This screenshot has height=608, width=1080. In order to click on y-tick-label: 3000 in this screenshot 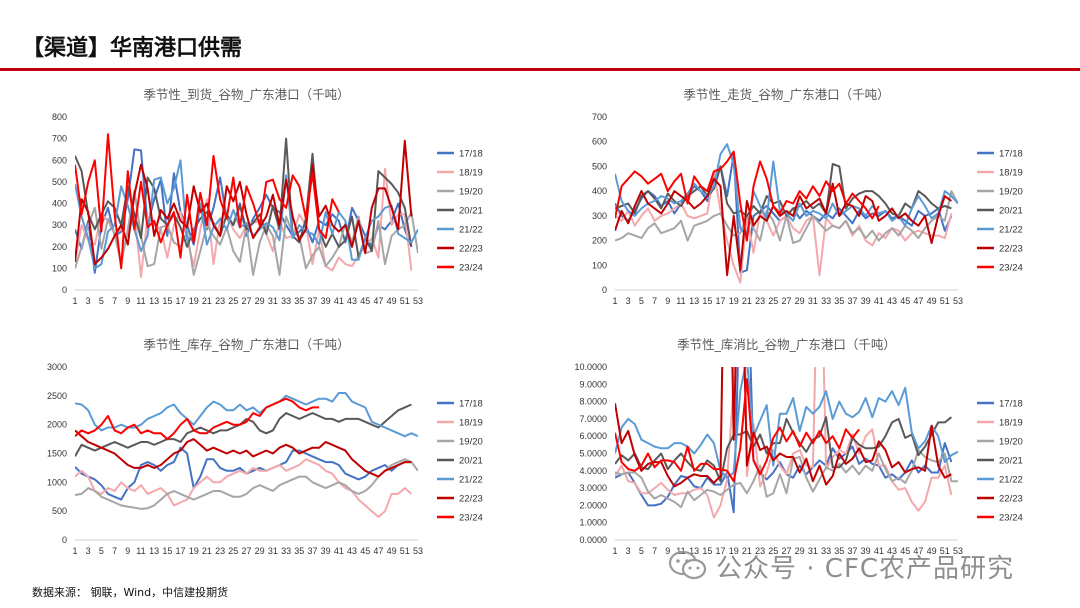, I will do `click(57, 367)`.